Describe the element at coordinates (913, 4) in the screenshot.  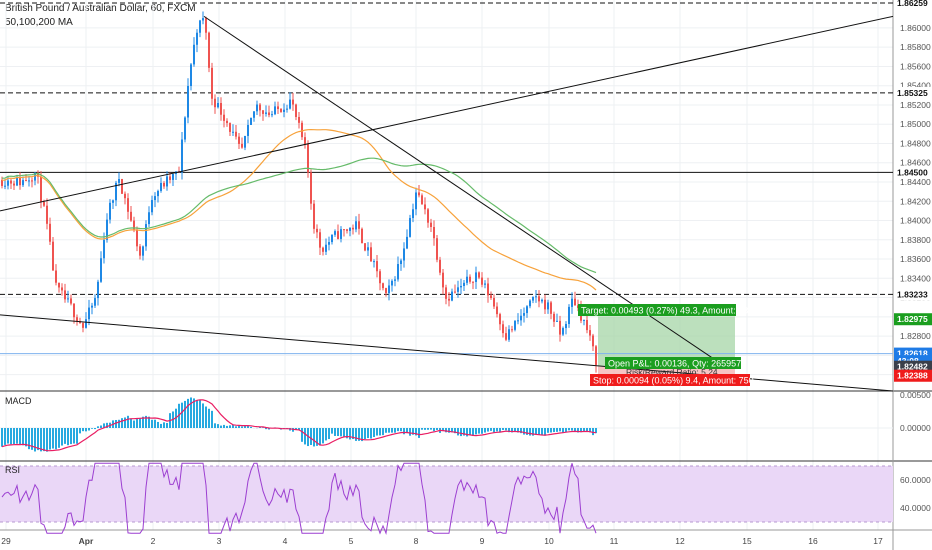
I see `level-tag: 1.86259` at that location.